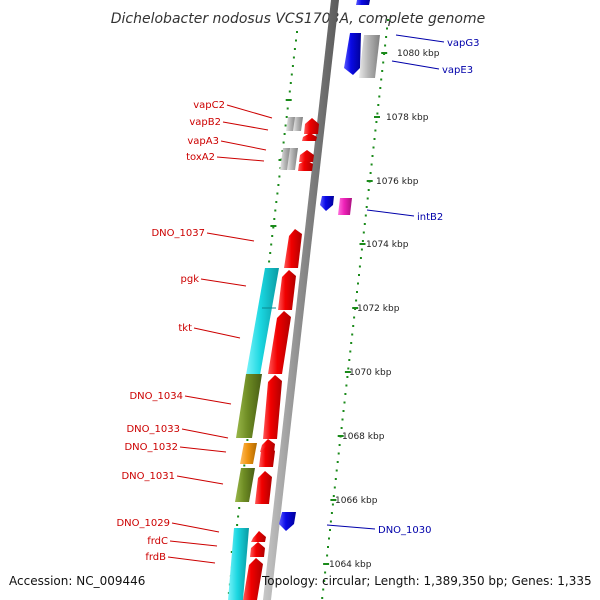 The width and height of the screenshot is (600, 600). What do you see at coordinates (350, 565) in the screenshot?
I see `scale-label: 1064 kbp` at bounding box center [350, 565].